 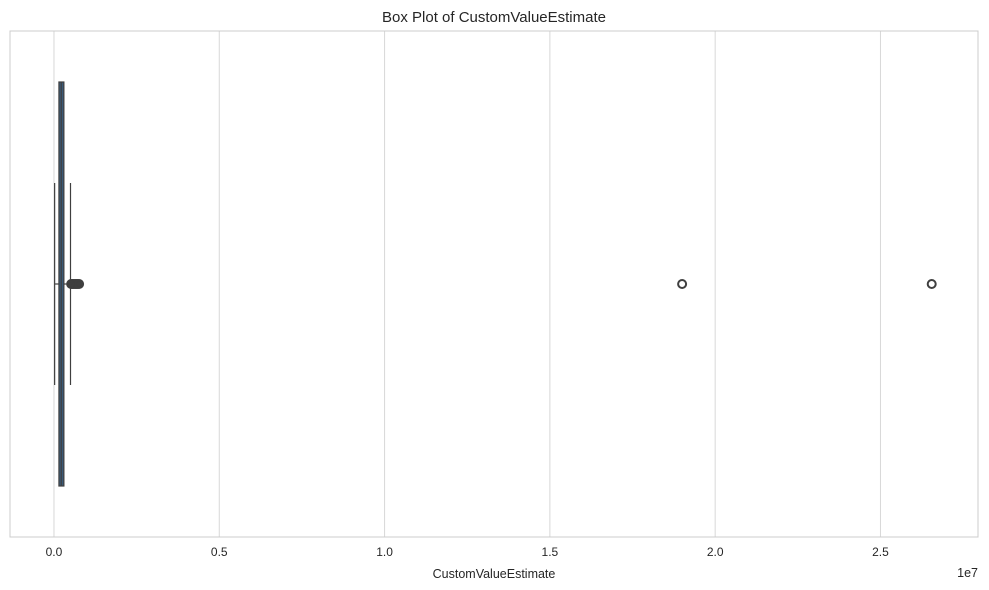 What do you see at coordinates (494, 574) in the screenshot?
I see `x-axis-label: CustomValueEstimate` at bounding box center [494, 574].